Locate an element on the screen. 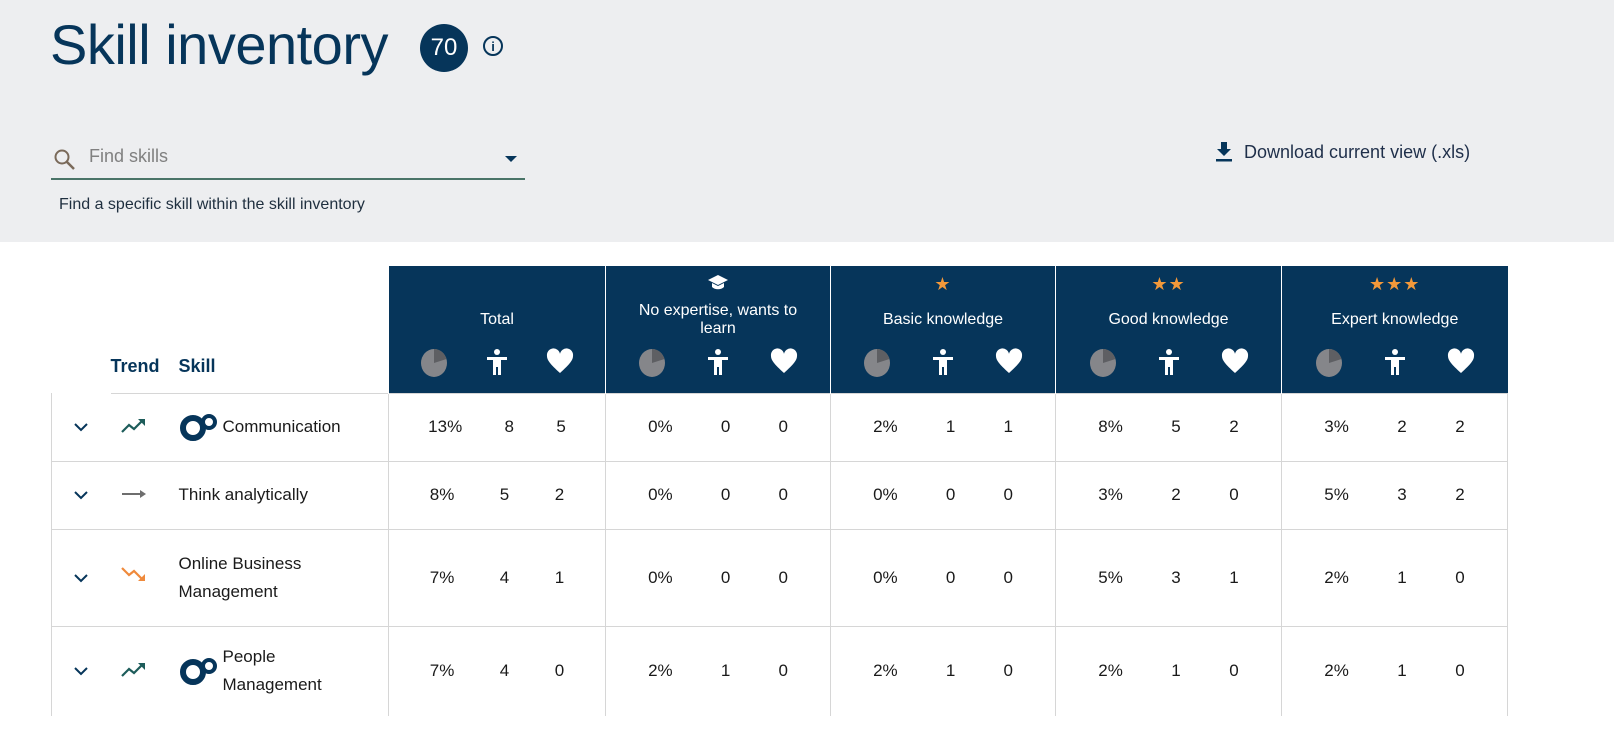 The height and width of the screenshot is (736, 1614). percent-value: 5% is located at coordinates (1110, 577).